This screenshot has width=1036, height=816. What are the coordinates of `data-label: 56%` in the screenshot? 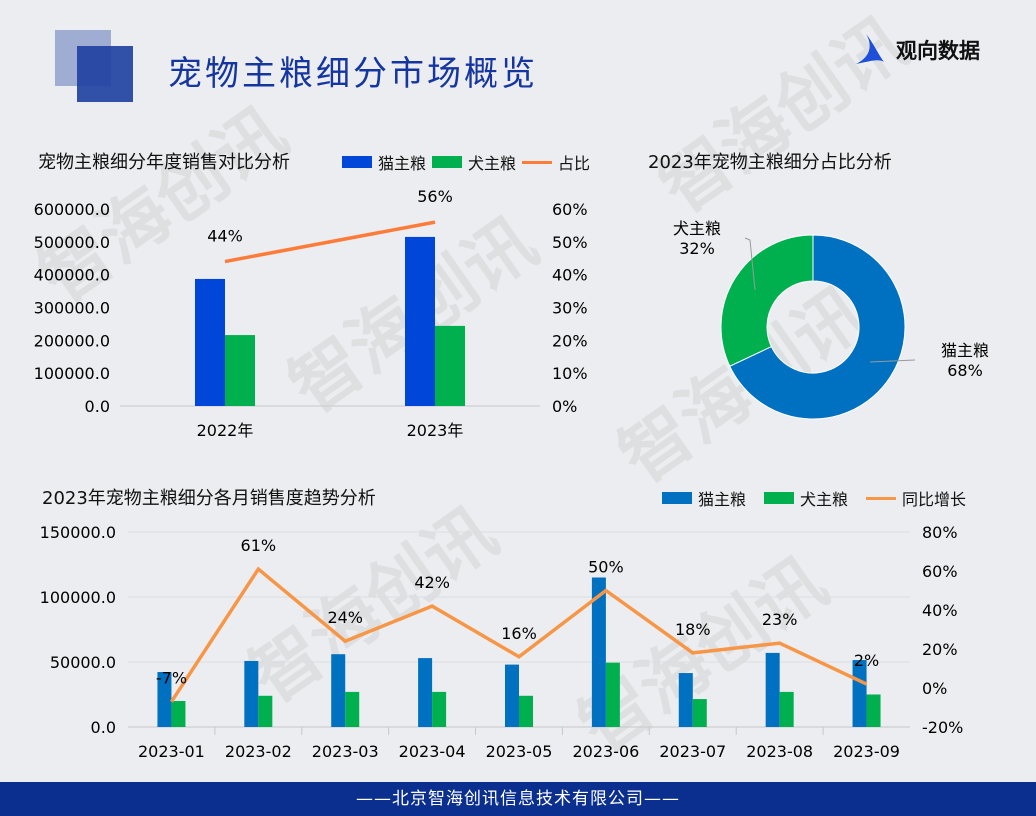 It's located at (435, 196).